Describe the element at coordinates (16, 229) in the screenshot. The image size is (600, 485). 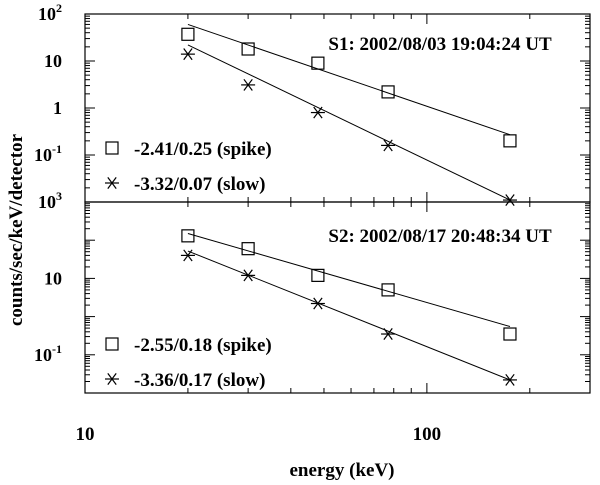
I see `y-axis-title: counts/sec/keV/detector` at that location.